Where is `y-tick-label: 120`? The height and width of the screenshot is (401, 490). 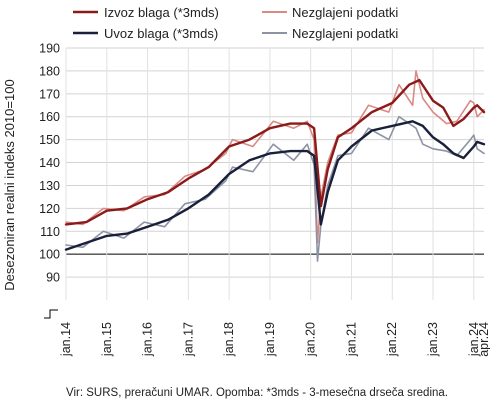 y-tick-label: 120 is located at coordinates (49, 209).